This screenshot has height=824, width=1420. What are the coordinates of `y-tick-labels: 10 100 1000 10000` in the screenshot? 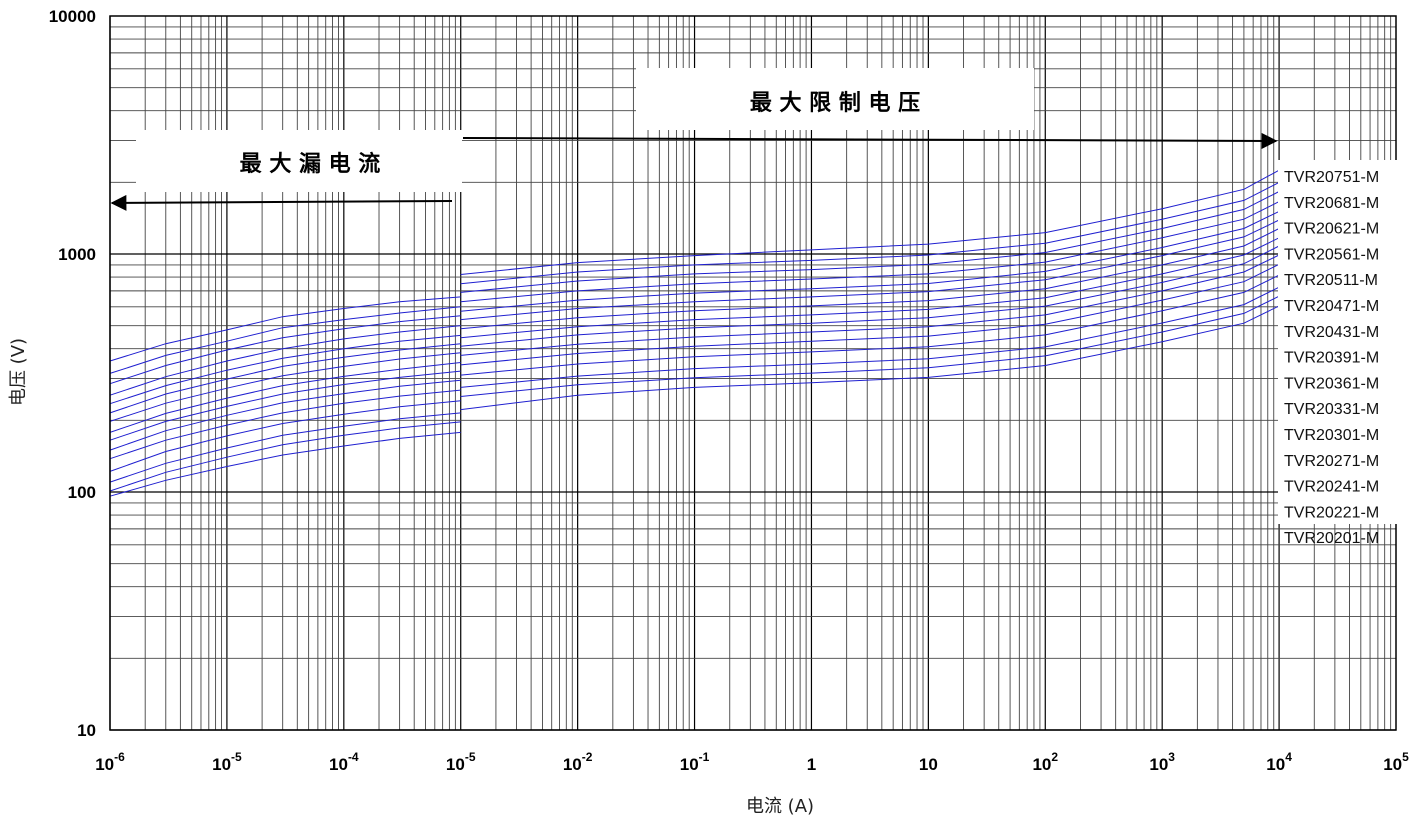 It's located at (72, 373).